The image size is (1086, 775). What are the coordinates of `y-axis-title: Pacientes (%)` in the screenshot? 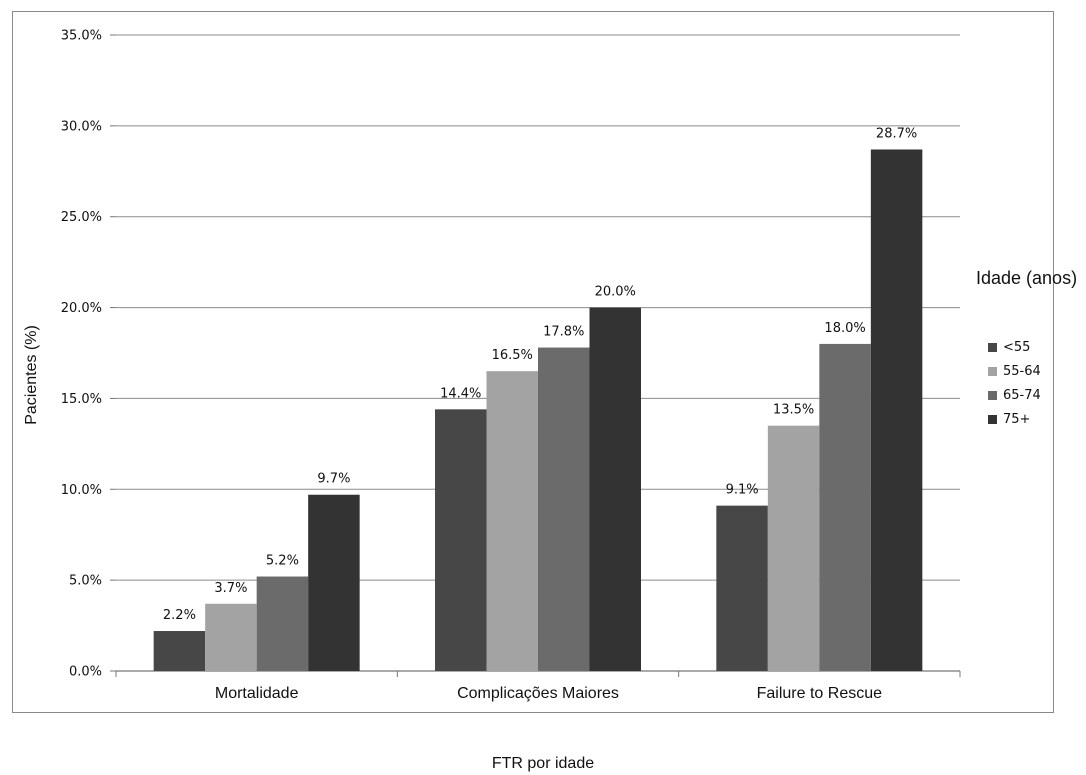 It's located at (31, 375).